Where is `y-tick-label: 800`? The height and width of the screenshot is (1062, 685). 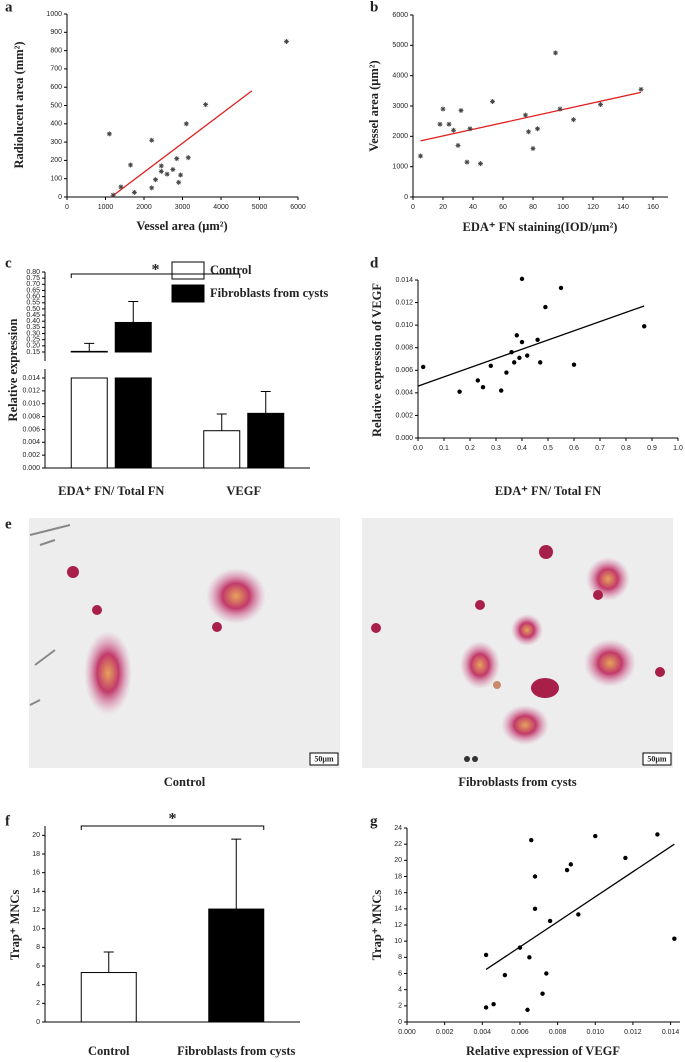
y-tick-label: 800 is located at coordinates (56, 50).